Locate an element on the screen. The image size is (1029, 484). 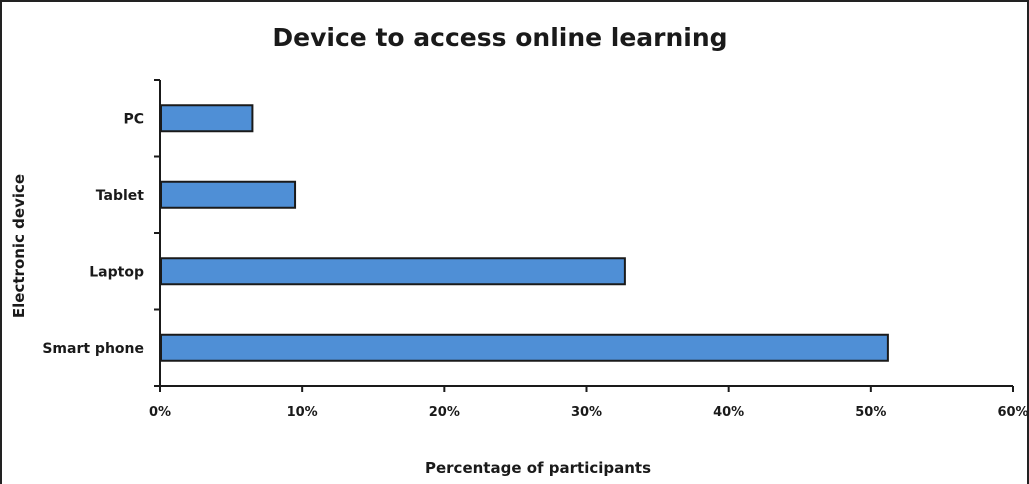
x-tick-label: 30% is located at coordinates (586, 412).